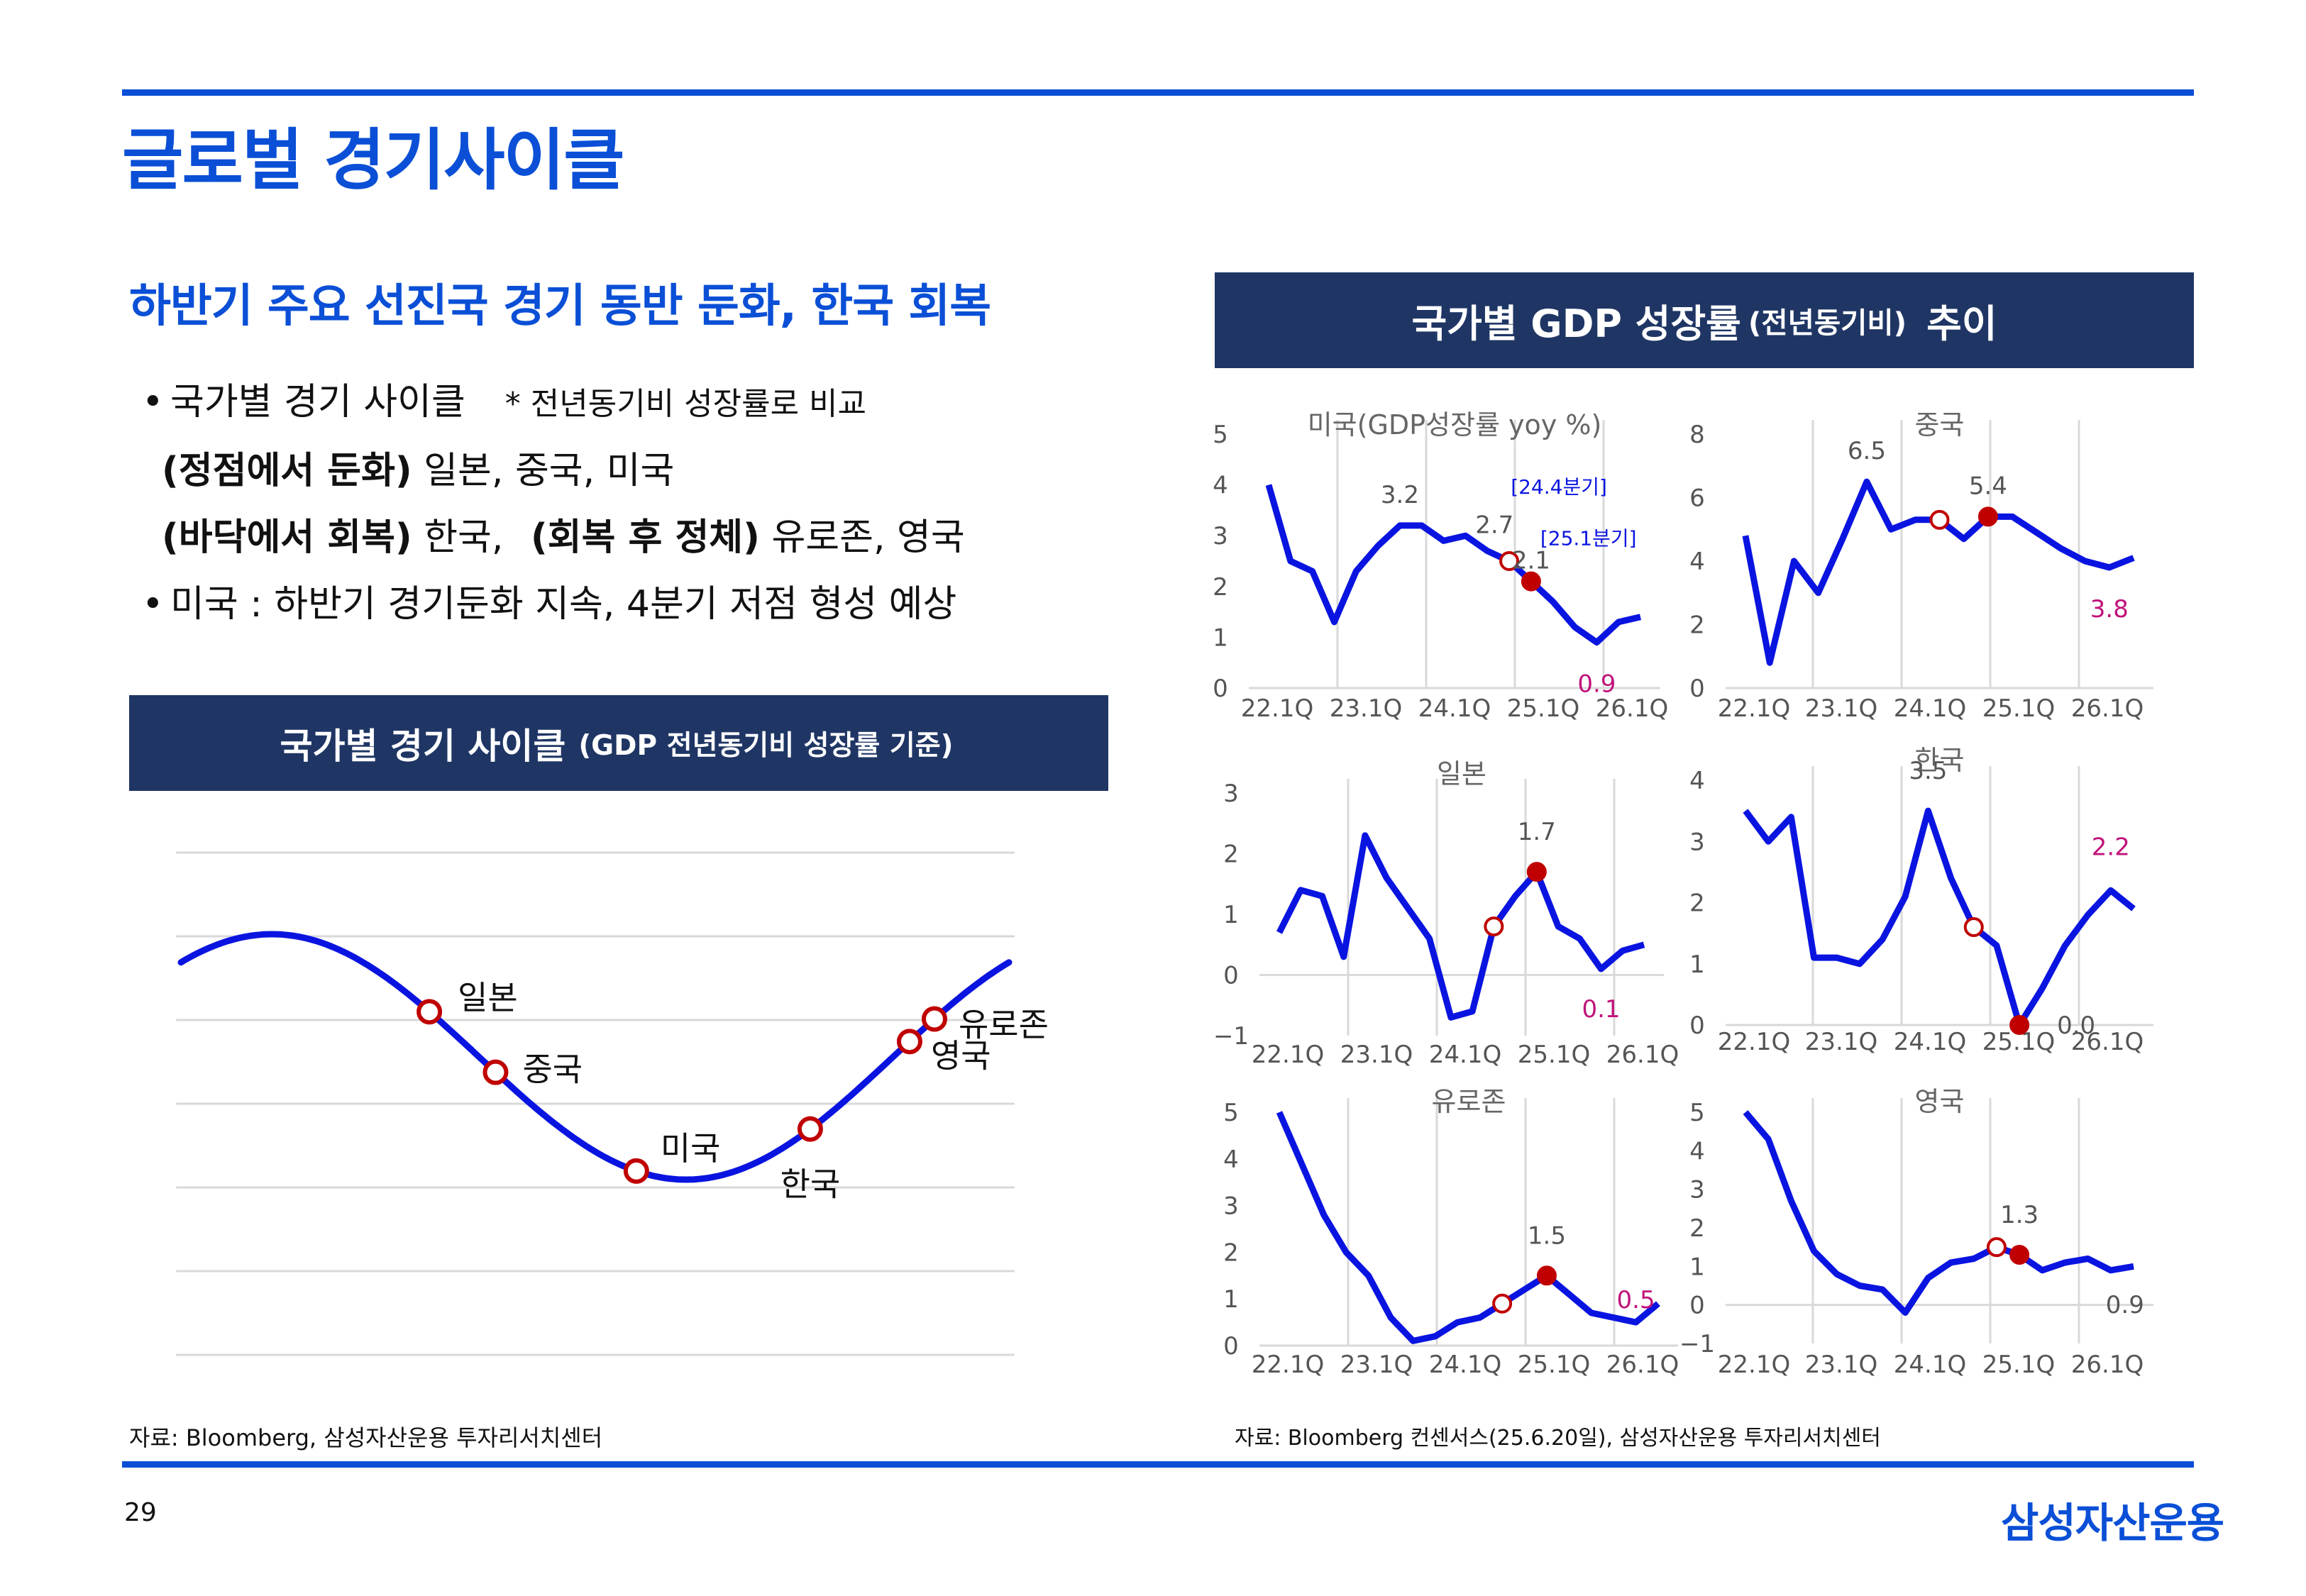 Image resolution: width=2306 pixels, height=1596 pixels. I want to click on gdp-data-label: 1.3, so click(2020, 1215).